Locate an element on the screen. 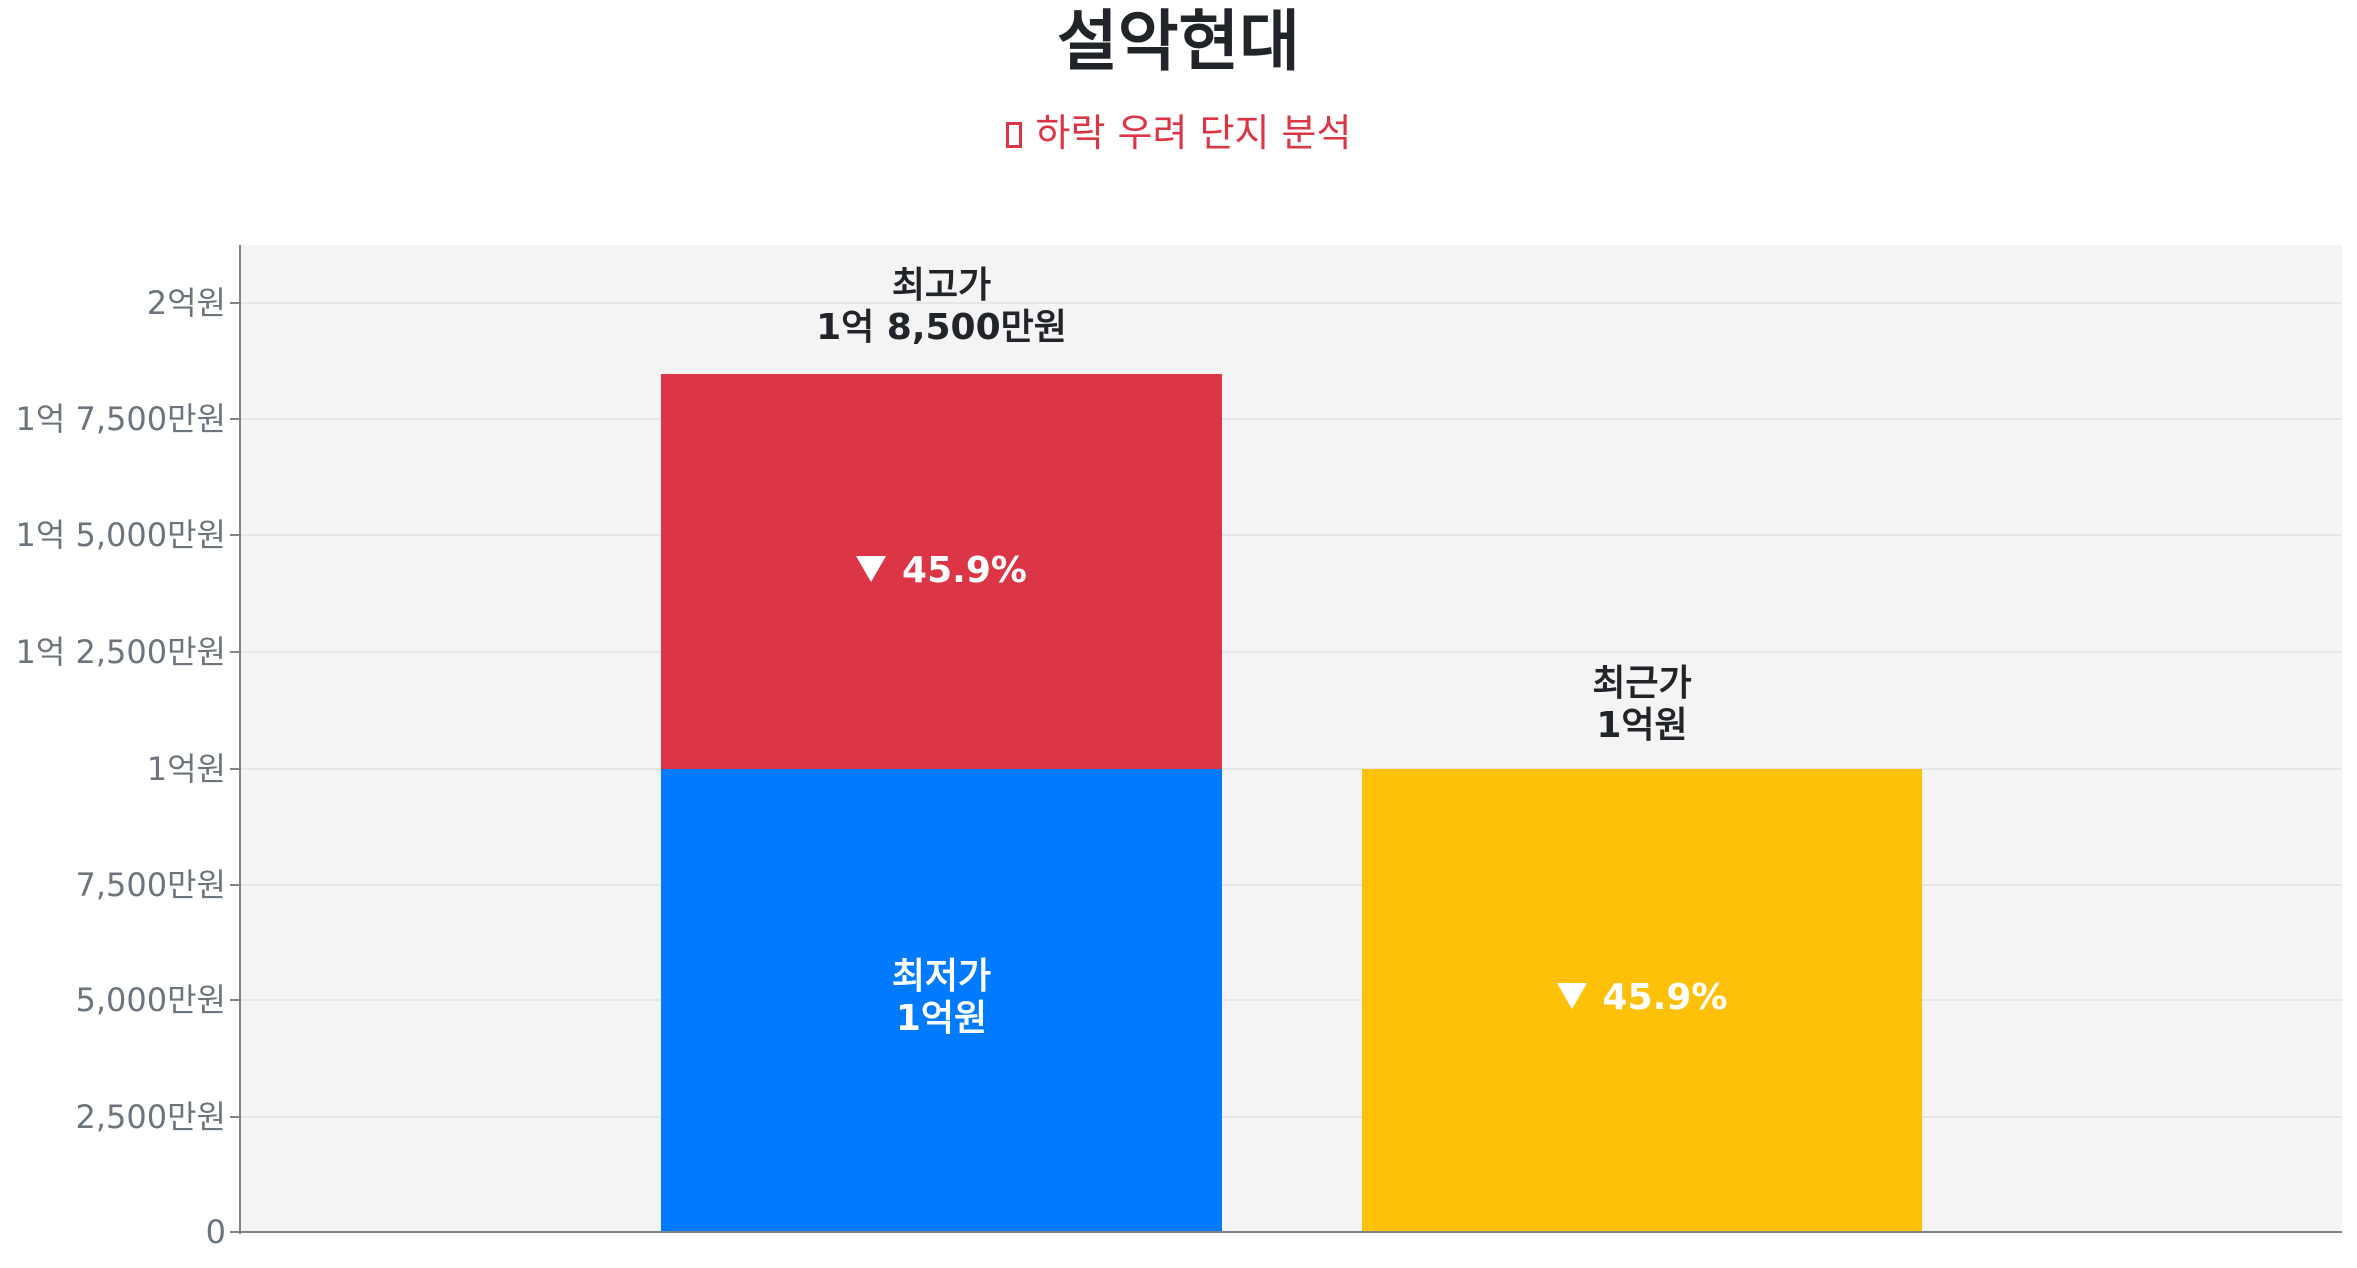 The image size is (2357, 1268). max-price-top-label: 최고가 1억 8,500만원 is located at coordinates (941, 307).